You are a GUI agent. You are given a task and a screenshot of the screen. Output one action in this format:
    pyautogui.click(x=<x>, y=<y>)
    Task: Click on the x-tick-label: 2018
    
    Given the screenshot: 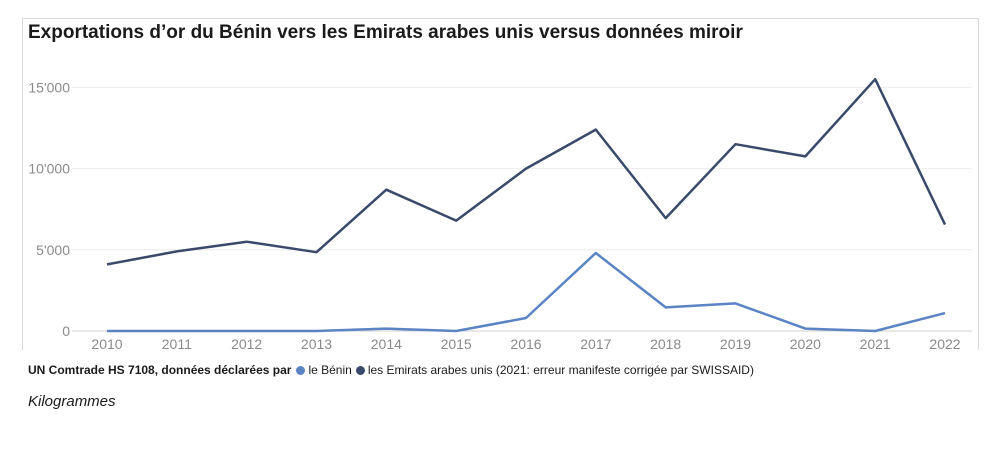 What is the action you would take?
    pyautogui.click(x=665, y=344)
    